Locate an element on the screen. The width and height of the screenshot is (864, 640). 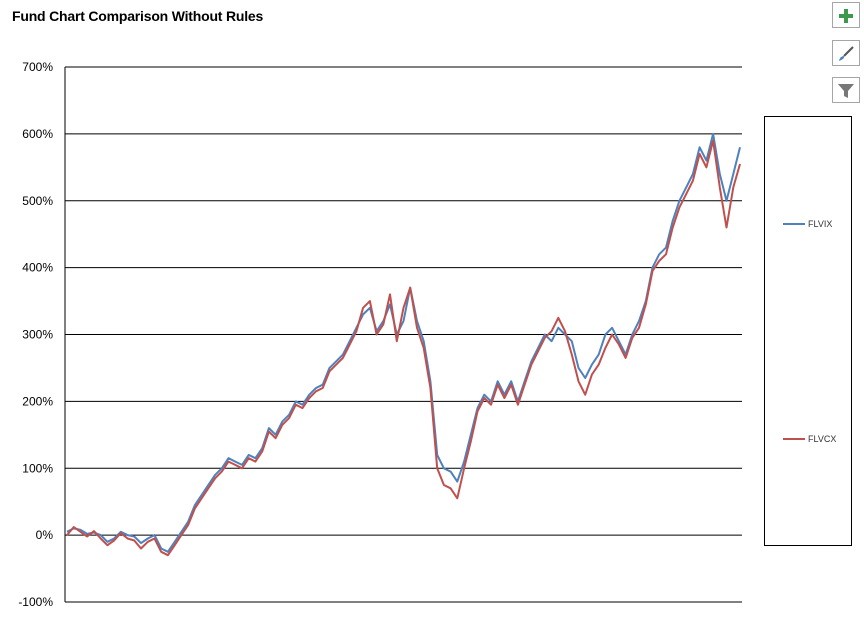
y-axis-ticks: -100% 0% 100% 200% 300% 400% 500% 600% 700% is located at coordinates (35, 334).